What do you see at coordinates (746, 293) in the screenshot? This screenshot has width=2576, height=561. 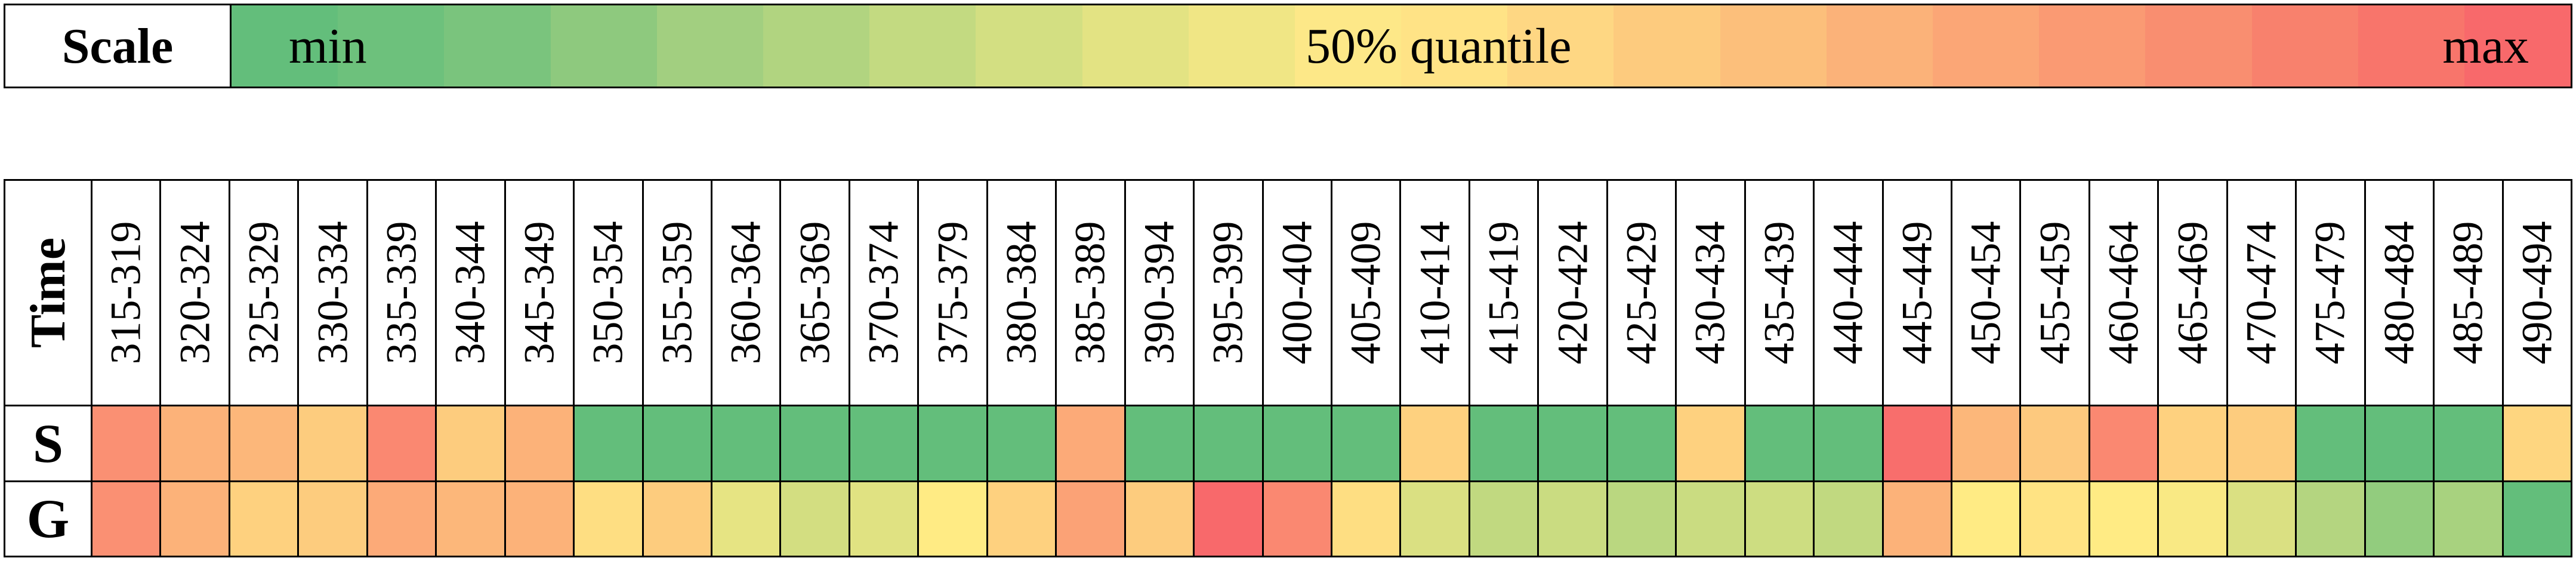 I see `x-tick-label-text: 360-364` at bounding box center [746, 293].